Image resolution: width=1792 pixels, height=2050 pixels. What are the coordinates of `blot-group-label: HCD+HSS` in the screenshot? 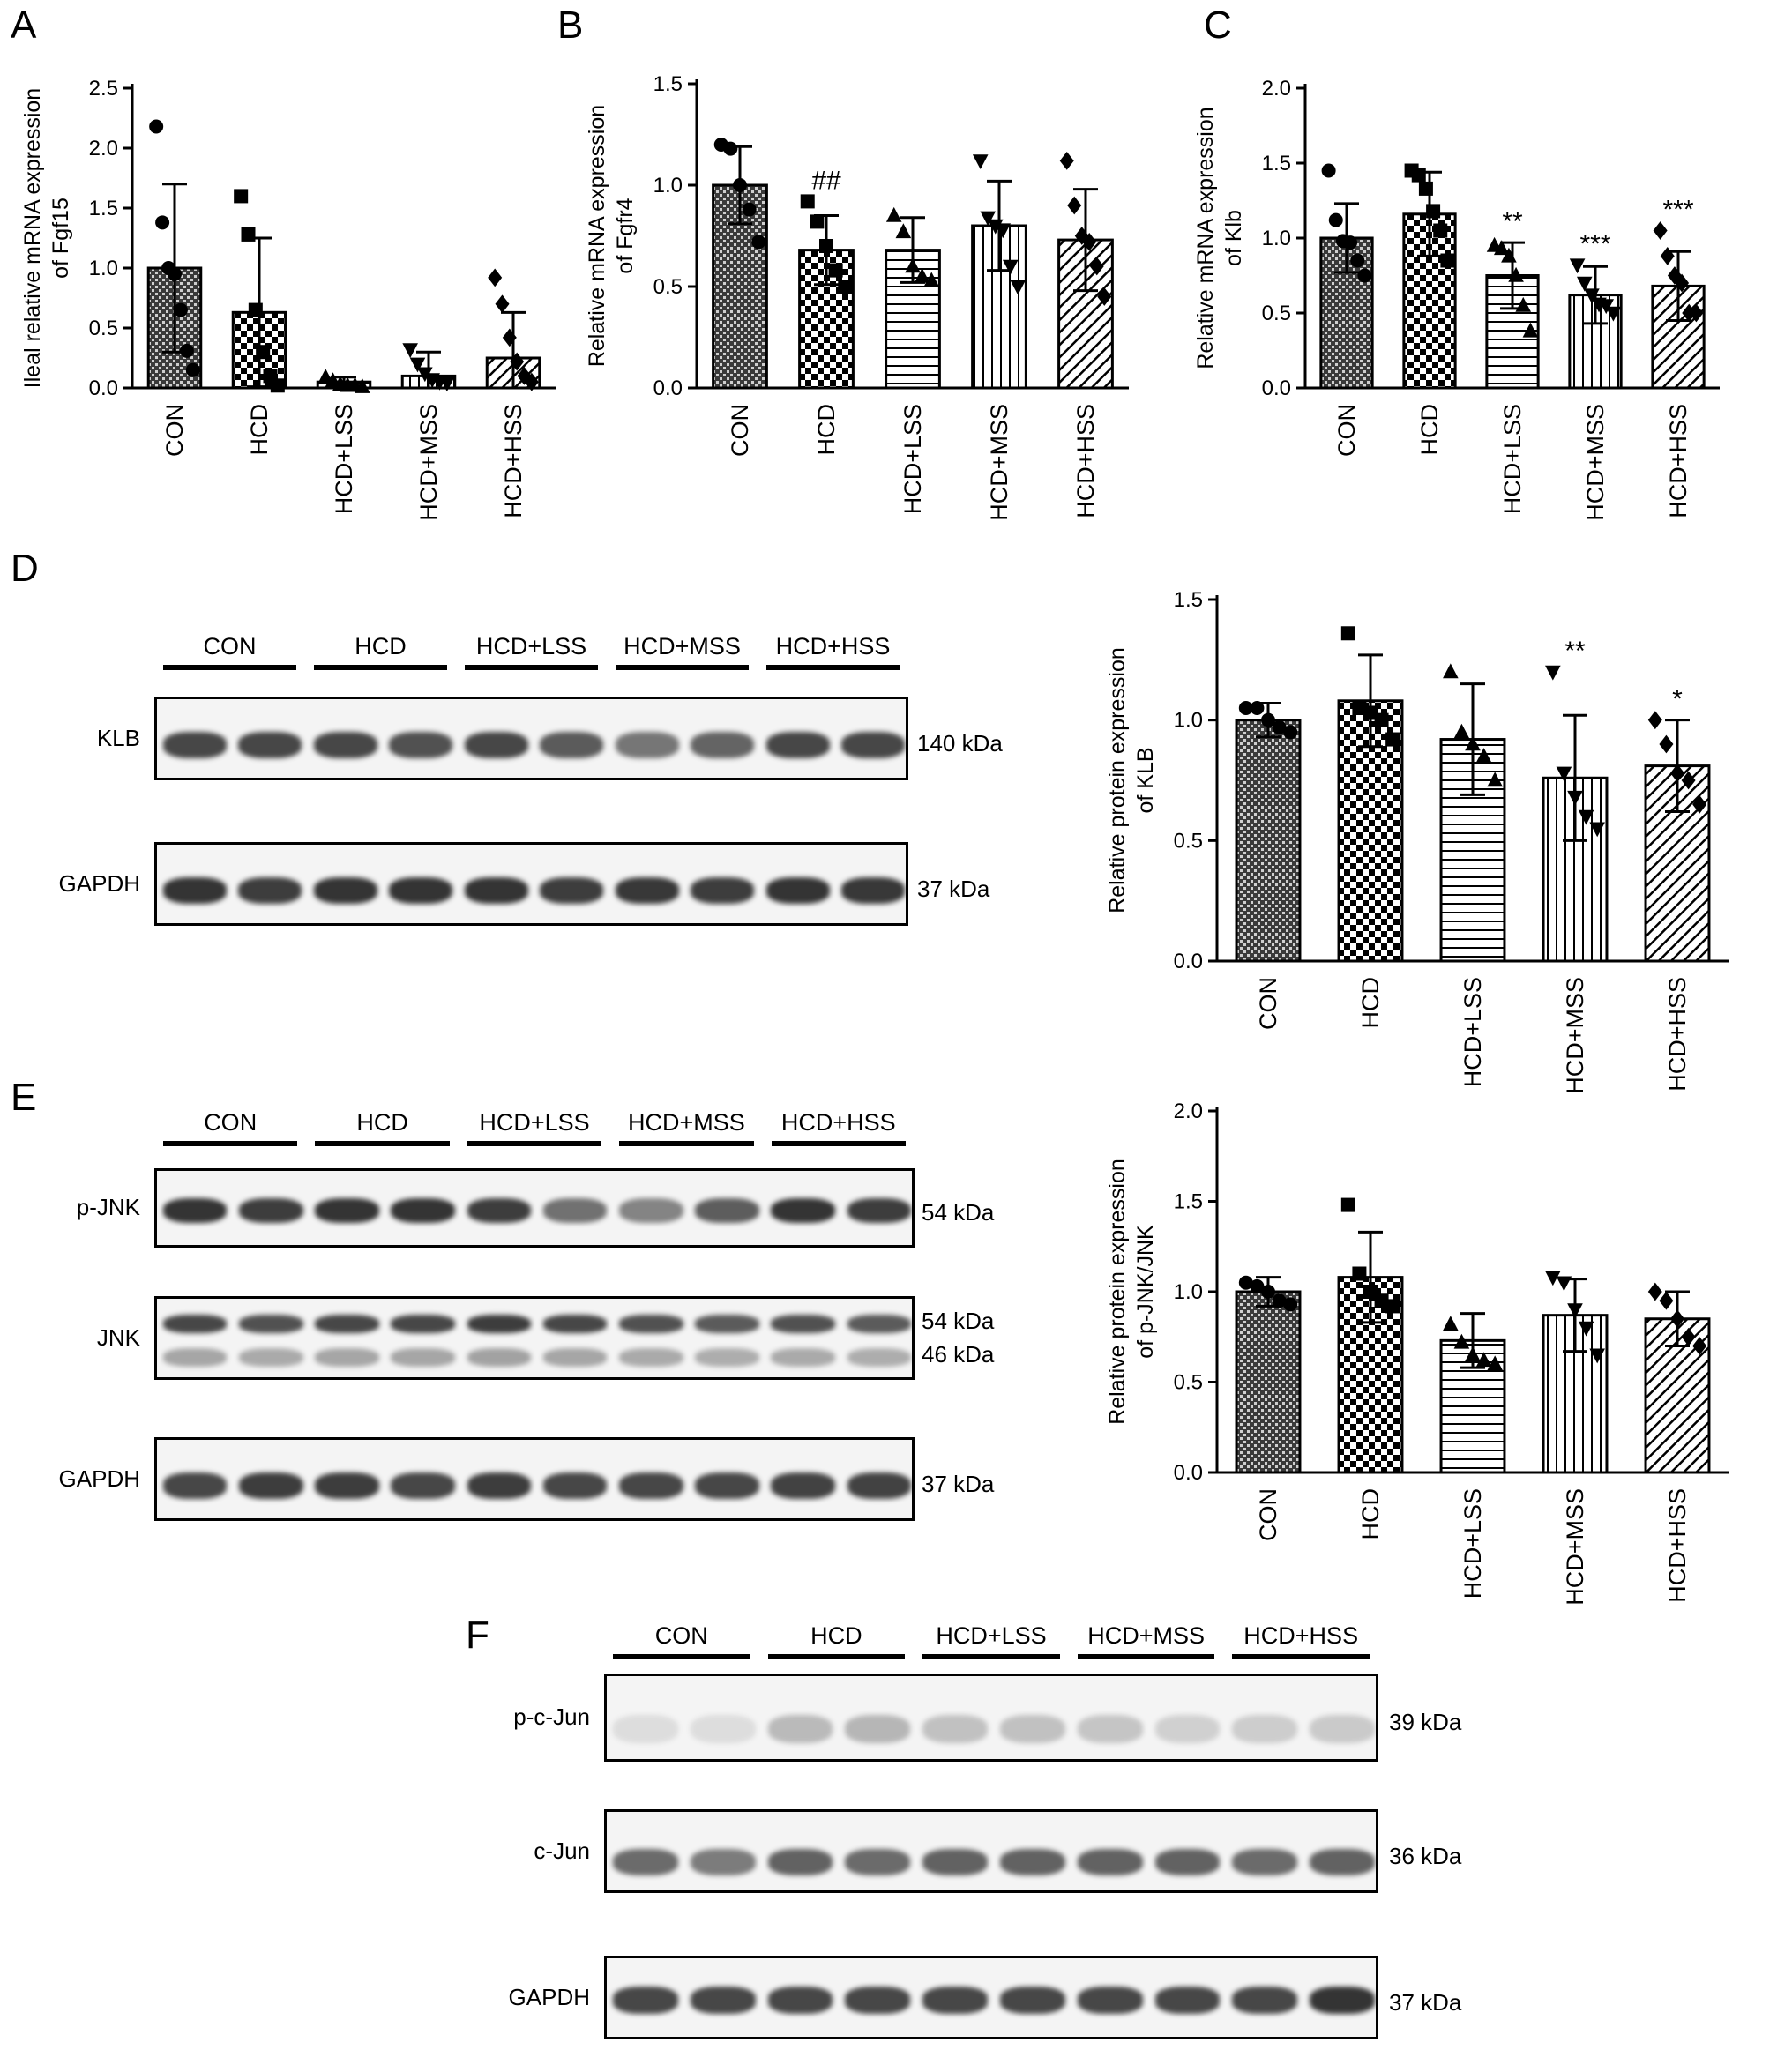 It's located at (838, 1122).